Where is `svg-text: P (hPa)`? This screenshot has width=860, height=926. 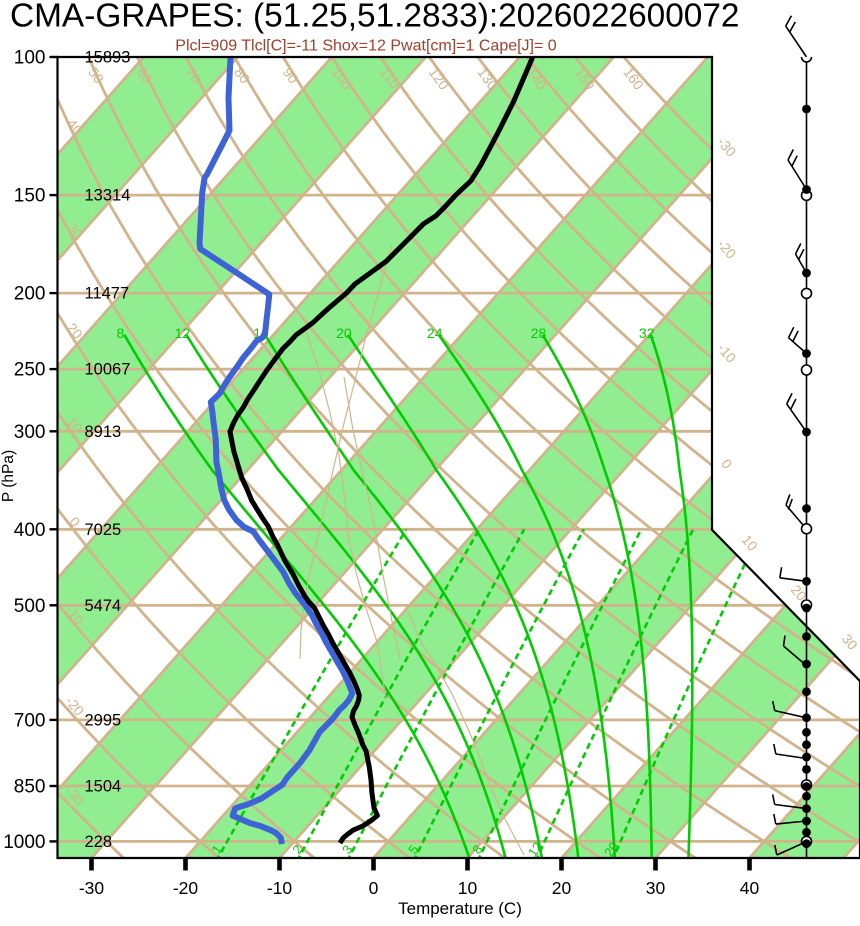 svg-text: P (hPa) is located at coordinates (8, 476).